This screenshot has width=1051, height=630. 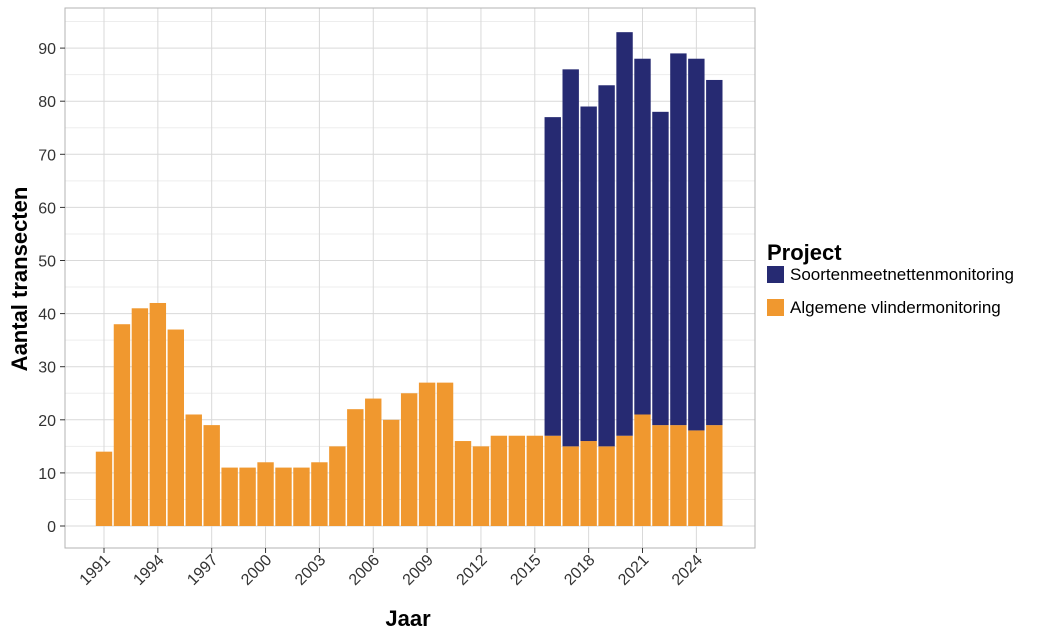 I want to click on y-tick-label: 60, so click(x=47, y=208).